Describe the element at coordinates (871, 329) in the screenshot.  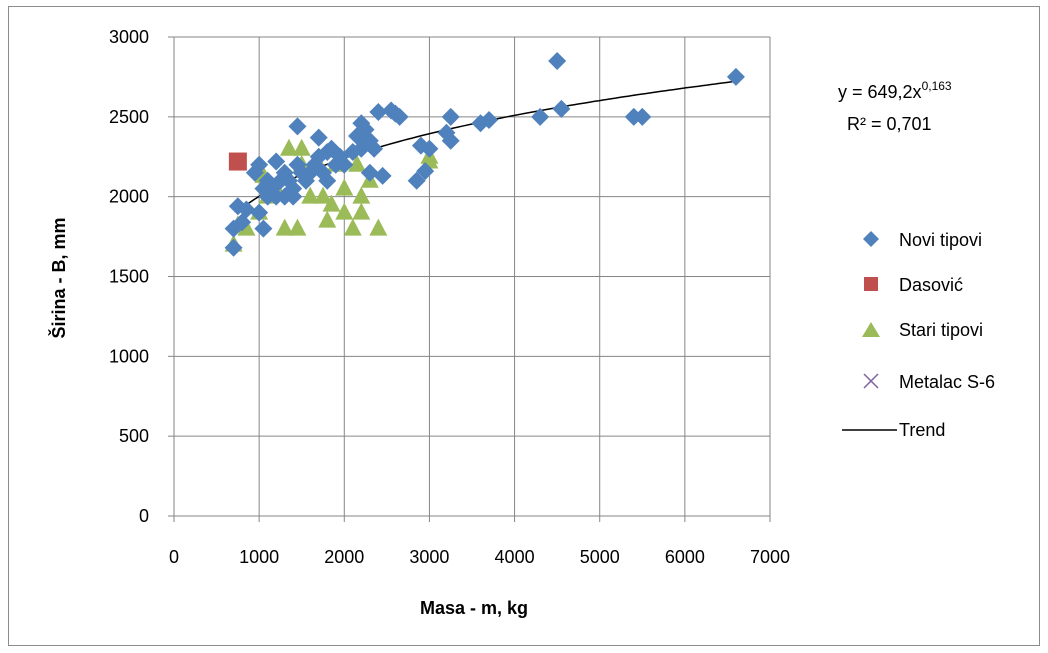
I see `triangle-marker-icon` at that location.